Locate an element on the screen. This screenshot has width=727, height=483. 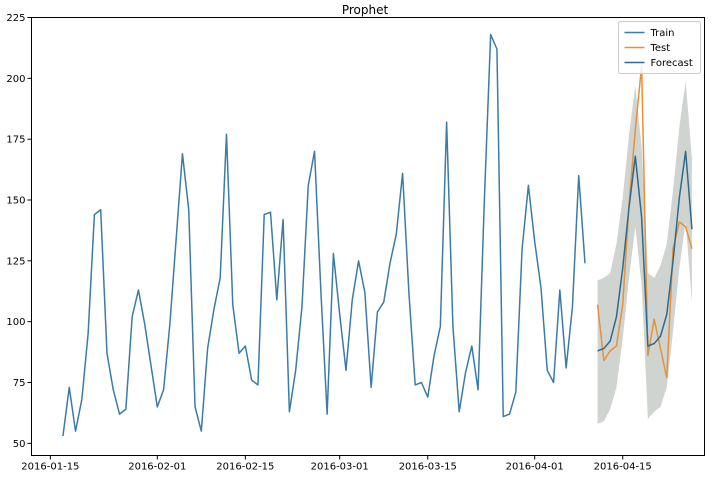
x-tick-label: 2016-02-15 is located at coordinates (245, 467).